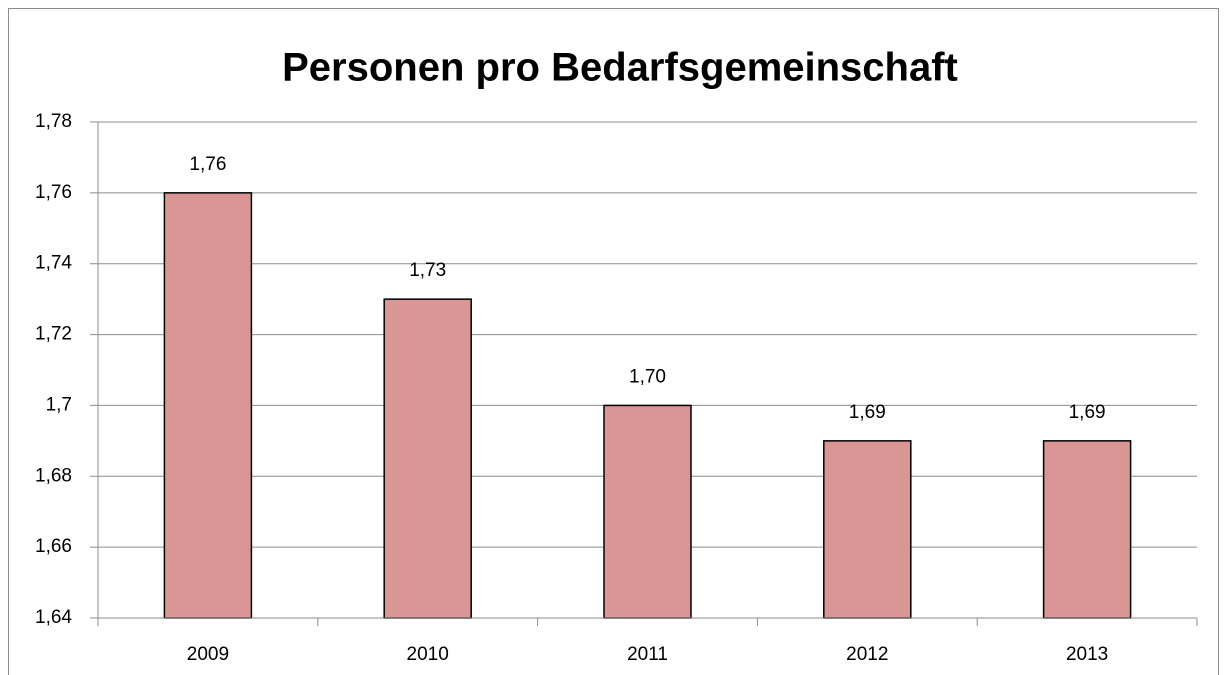 Image resolution: width=1227 pixels, height=675 pixels. What do you see at coordinates (1087, 654) in the screenshot?
I see `x-tick-label: 2013` at bounding box center [1087, 654].